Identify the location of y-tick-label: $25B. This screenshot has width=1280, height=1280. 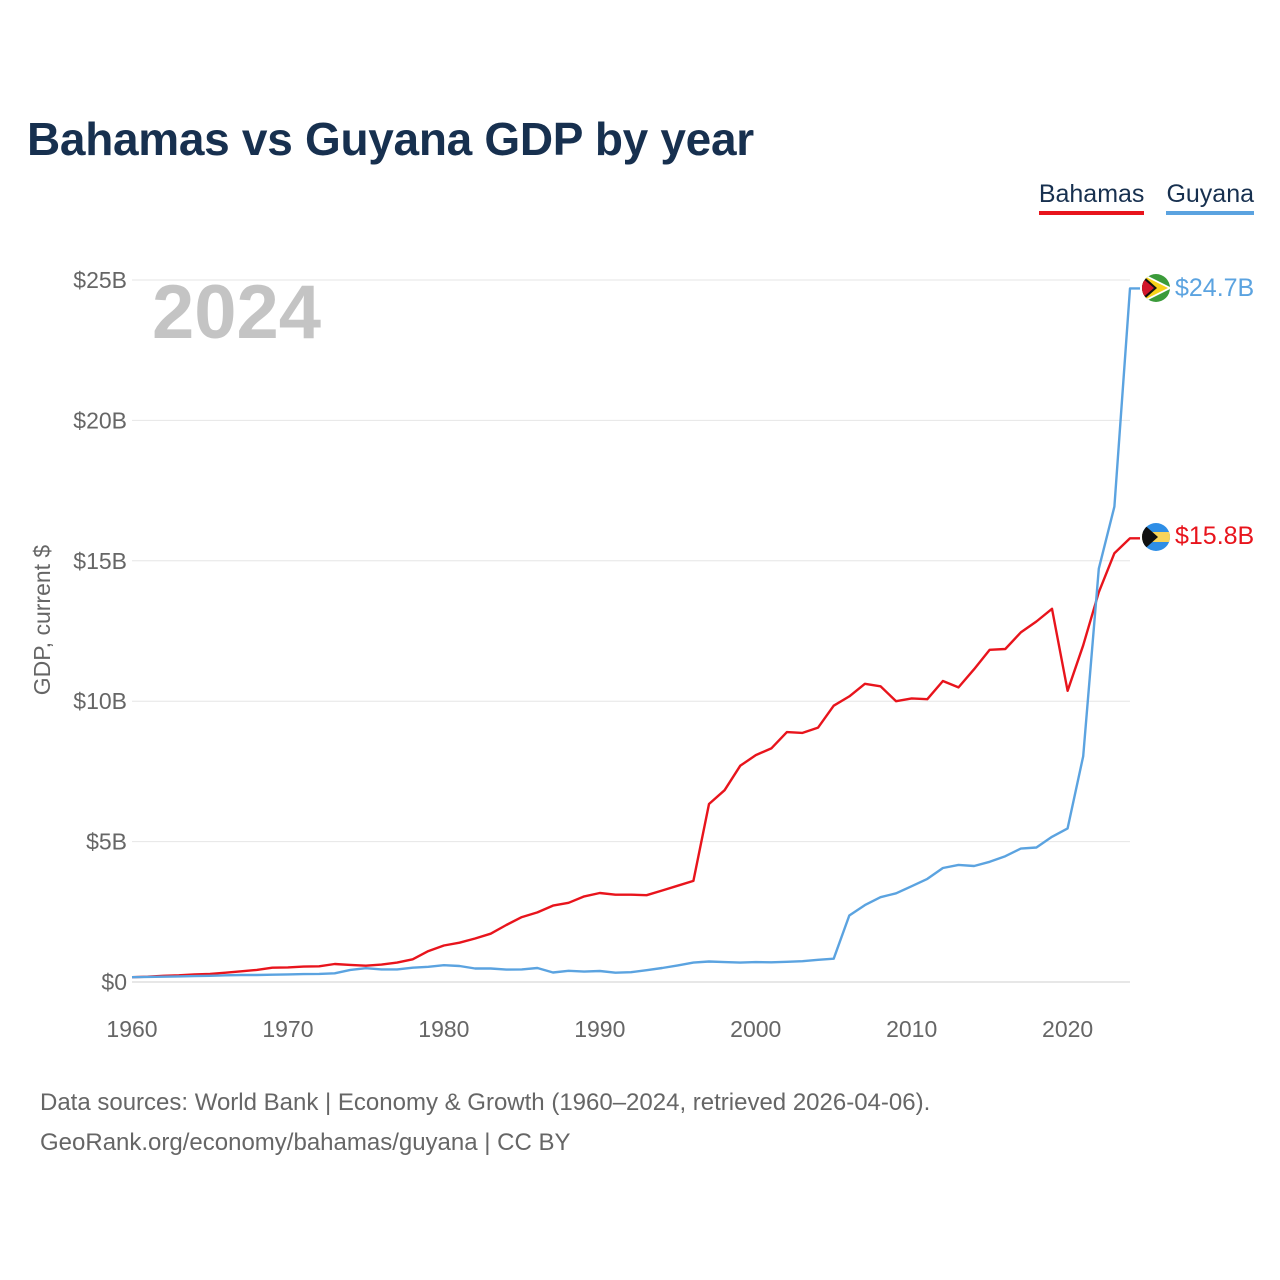
(100, 280).